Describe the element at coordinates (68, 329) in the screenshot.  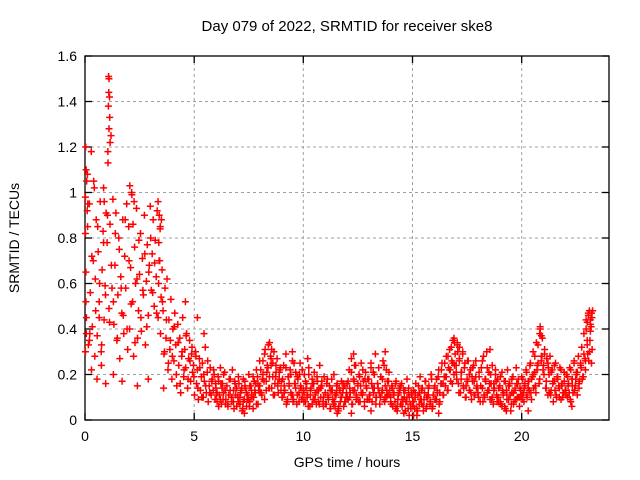
I see `y-tick-label: 0.4` at that location.